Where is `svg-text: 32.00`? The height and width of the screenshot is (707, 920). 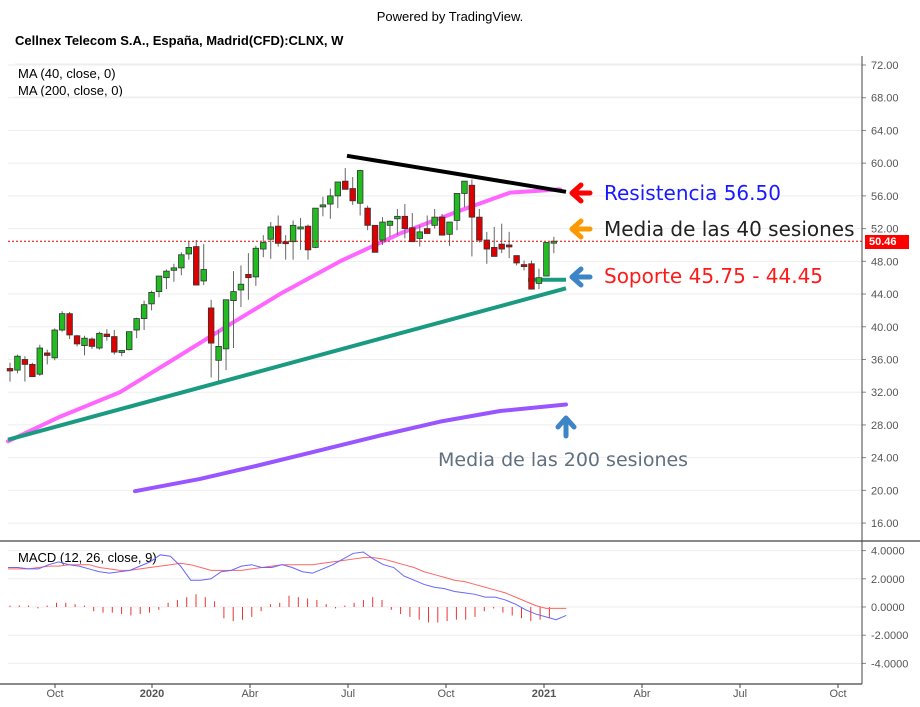
svg-text: 32.00 is located at coordinates (885, 393).